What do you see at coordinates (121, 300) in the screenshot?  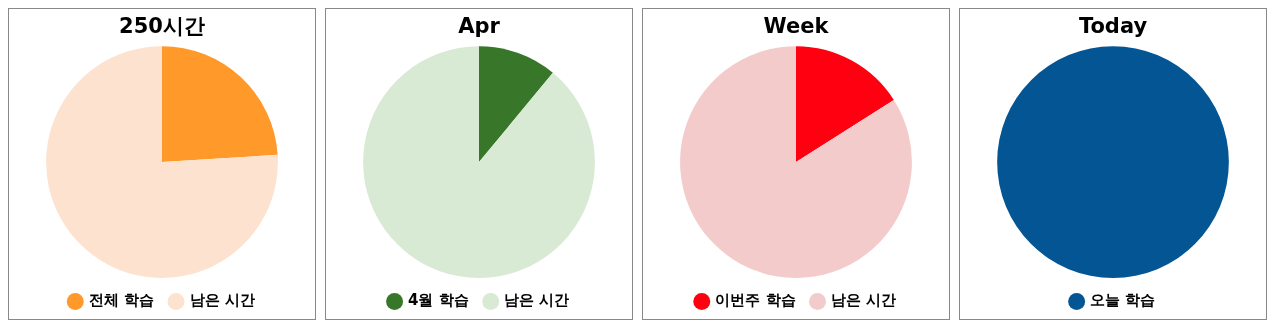 I see `legend-label: 전체 학습` at bounding box center [121, 300].